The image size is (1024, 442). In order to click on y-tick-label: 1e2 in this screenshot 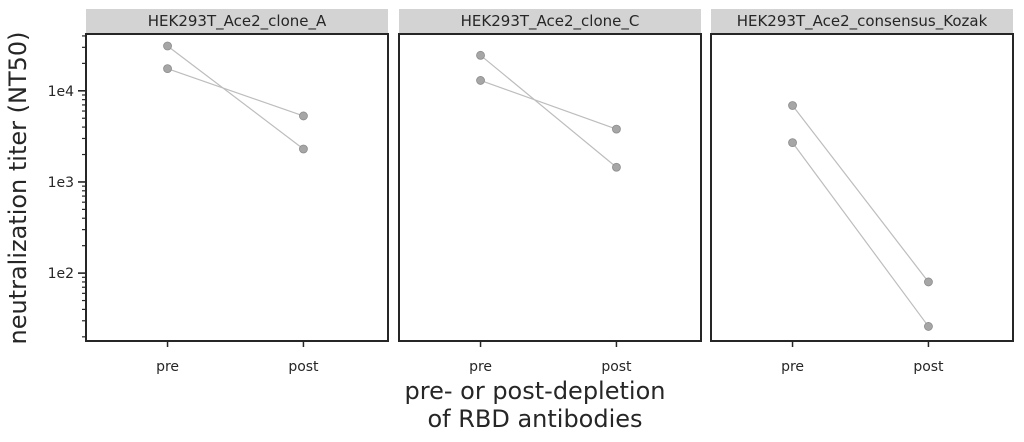, I will do `click(61, 274)`.